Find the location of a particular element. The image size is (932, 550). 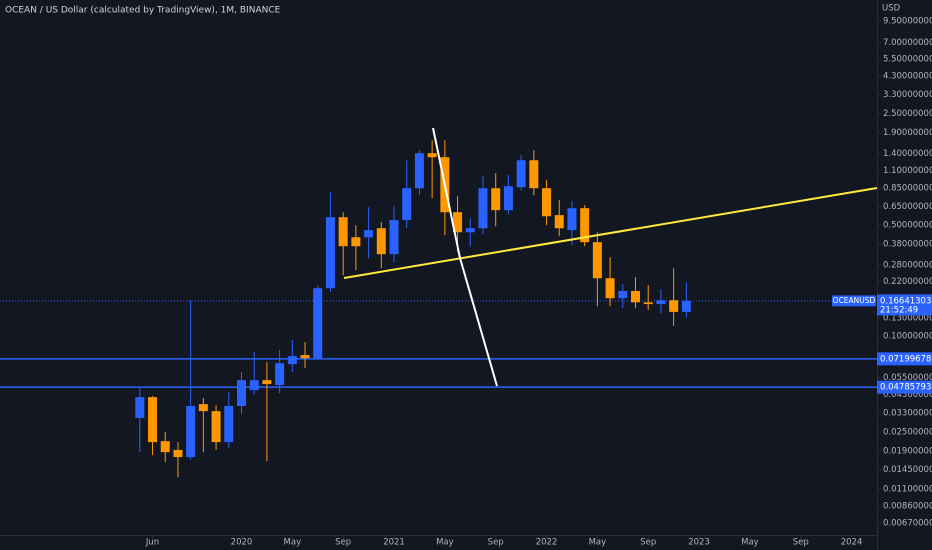

y-tick-label: 0.00670000 is located at coordinates (907, 524).